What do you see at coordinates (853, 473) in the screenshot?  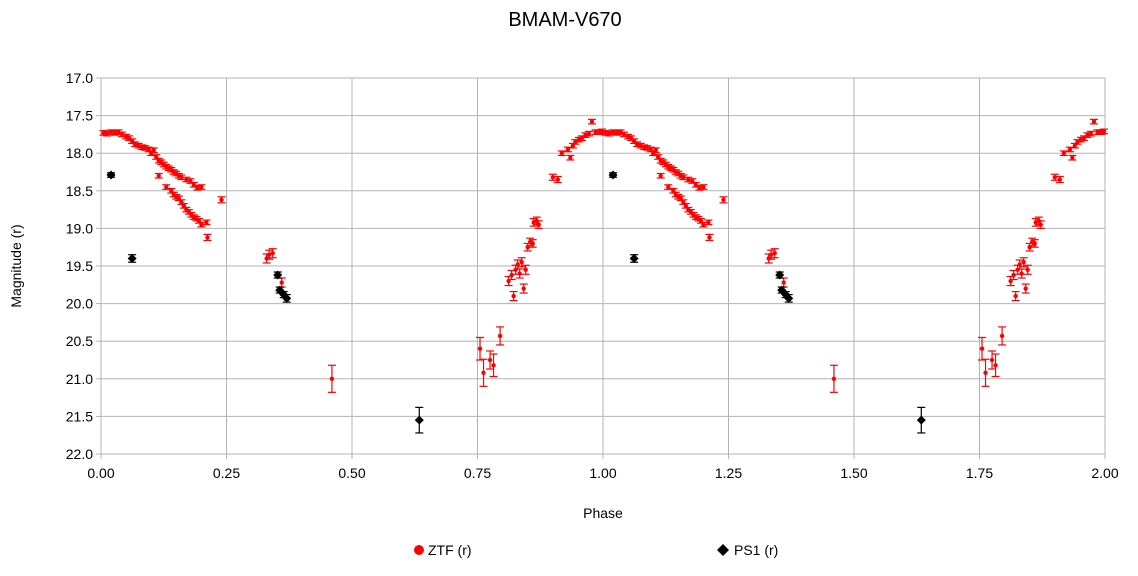 I see `x-tick-label: 1.50` at bounding box center [853, 473].